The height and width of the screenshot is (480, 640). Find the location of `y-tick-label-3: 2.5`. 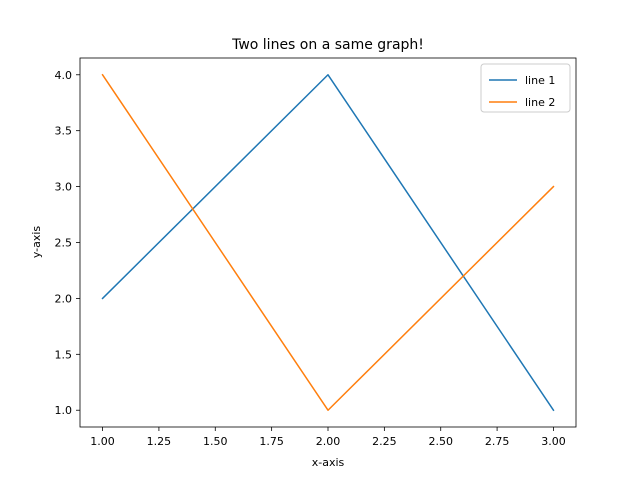

y-tick-label-3: 2.5 is located at coordinates (64, 243).